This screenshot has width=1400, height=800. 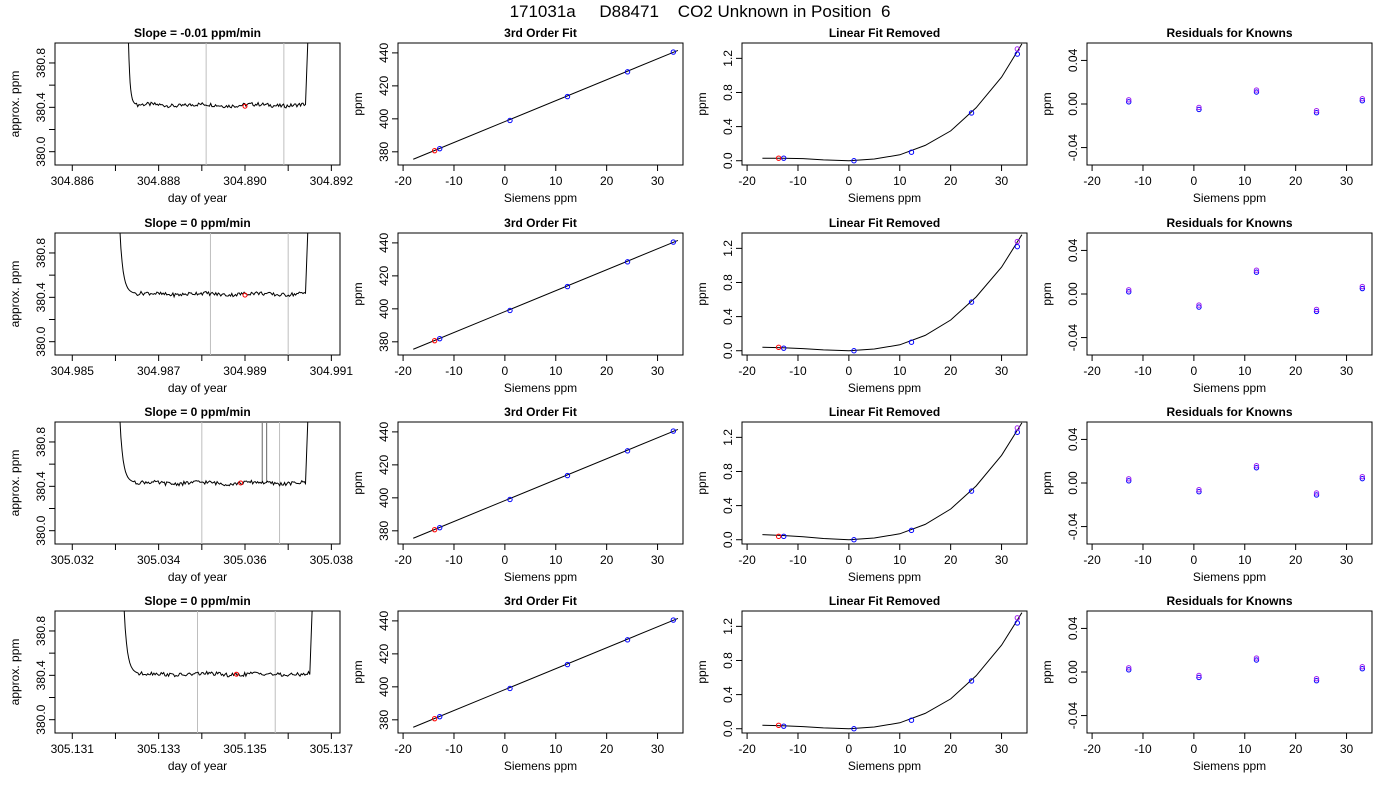 I want to click on y-tick-label: 1.2, so click(x=728, y=626).